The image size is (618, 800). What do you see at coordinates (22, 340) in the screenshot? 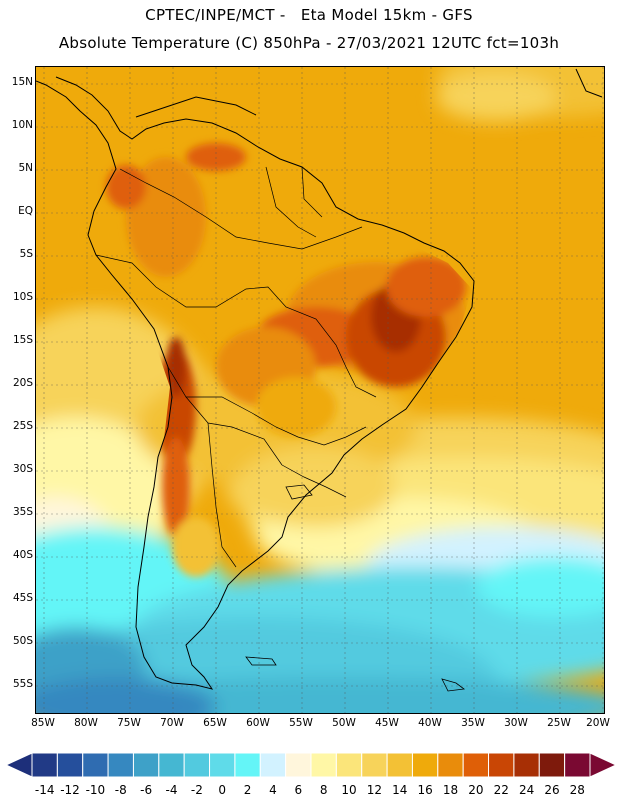
I see `lat-label: 15S` at bounding box center [22, 340].